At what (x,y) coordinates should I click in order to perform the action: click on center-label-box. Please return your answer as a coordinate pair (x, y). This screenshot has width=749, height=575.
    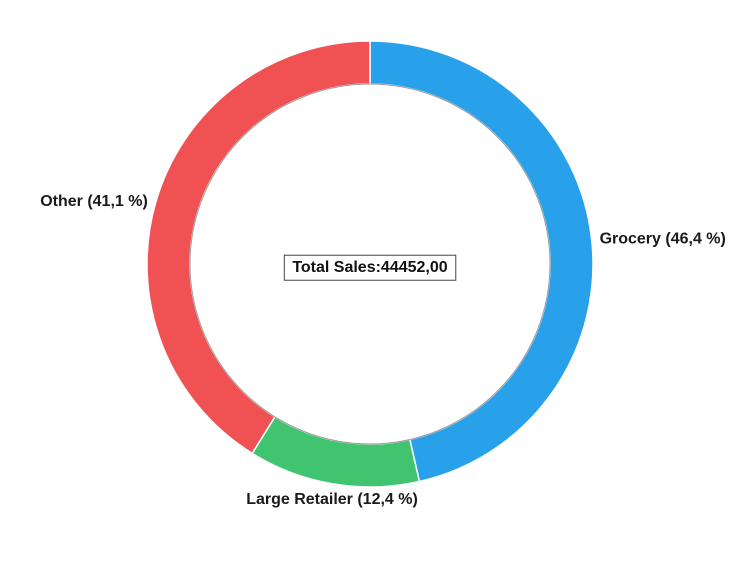
    Looking at the image, I should click on (370, 267).